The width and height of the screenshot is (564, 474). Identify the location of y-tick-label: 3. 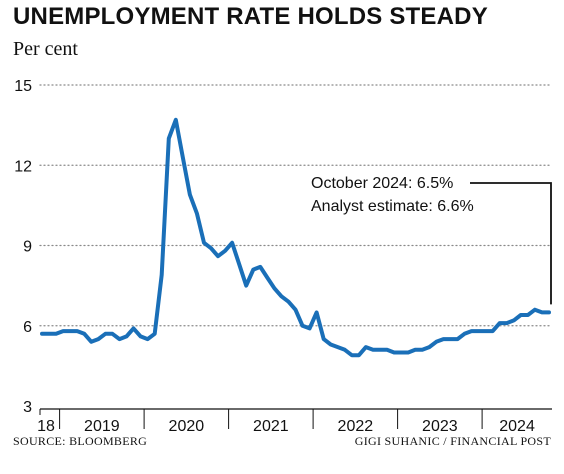
(27, 407).